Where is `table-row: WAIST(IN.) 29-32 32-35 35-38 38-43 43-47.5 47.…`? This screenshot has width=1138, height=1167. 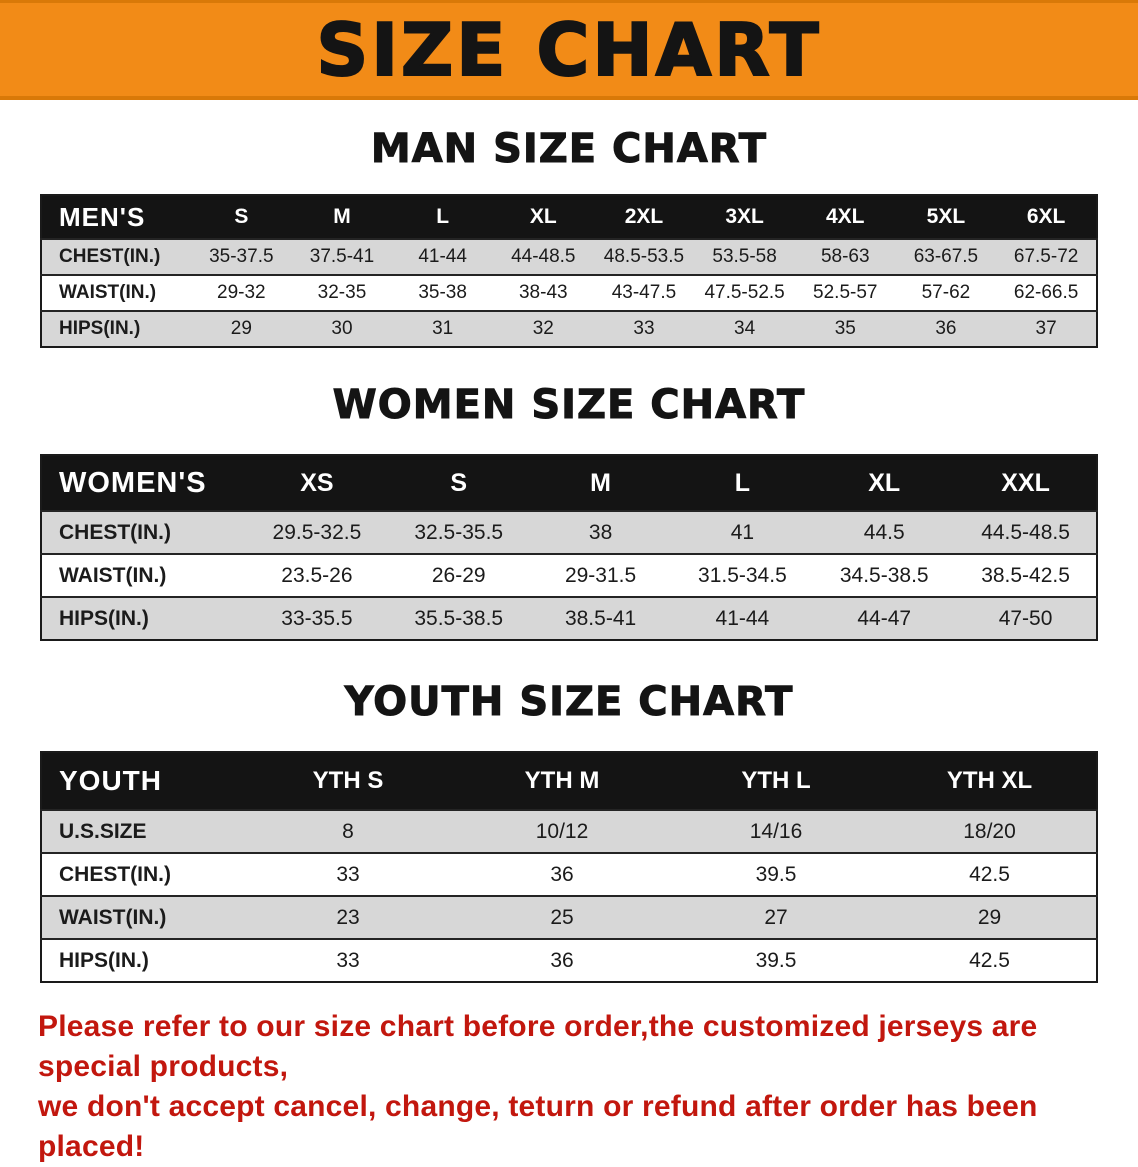
table-row: WAIST(IN.) 29-32 32-35 35-38 38-43 43-47.5 47.… is located at coordinates (569, 293).